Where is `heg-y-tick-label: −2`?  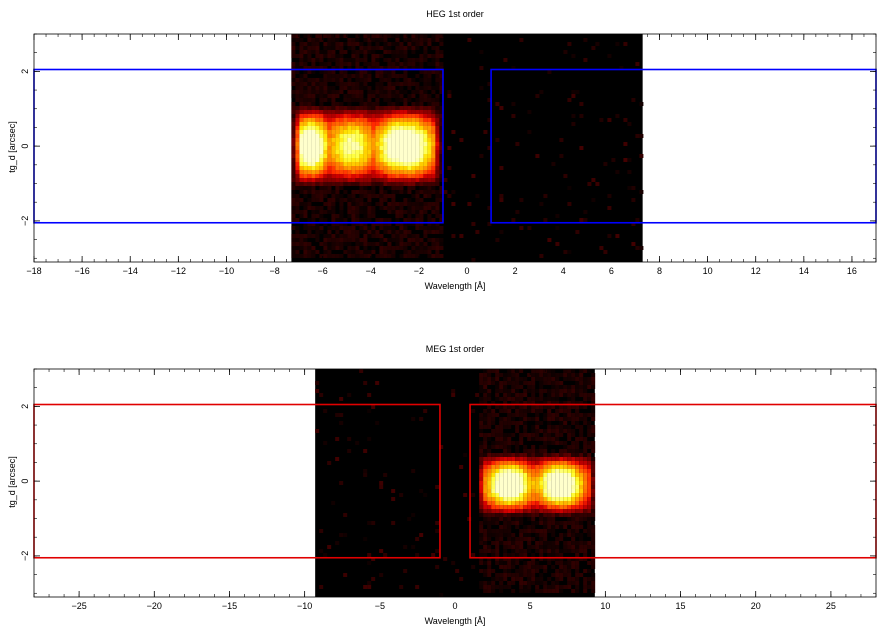
heg-y-tick-label: −2 is located at coordinates (25, 221).